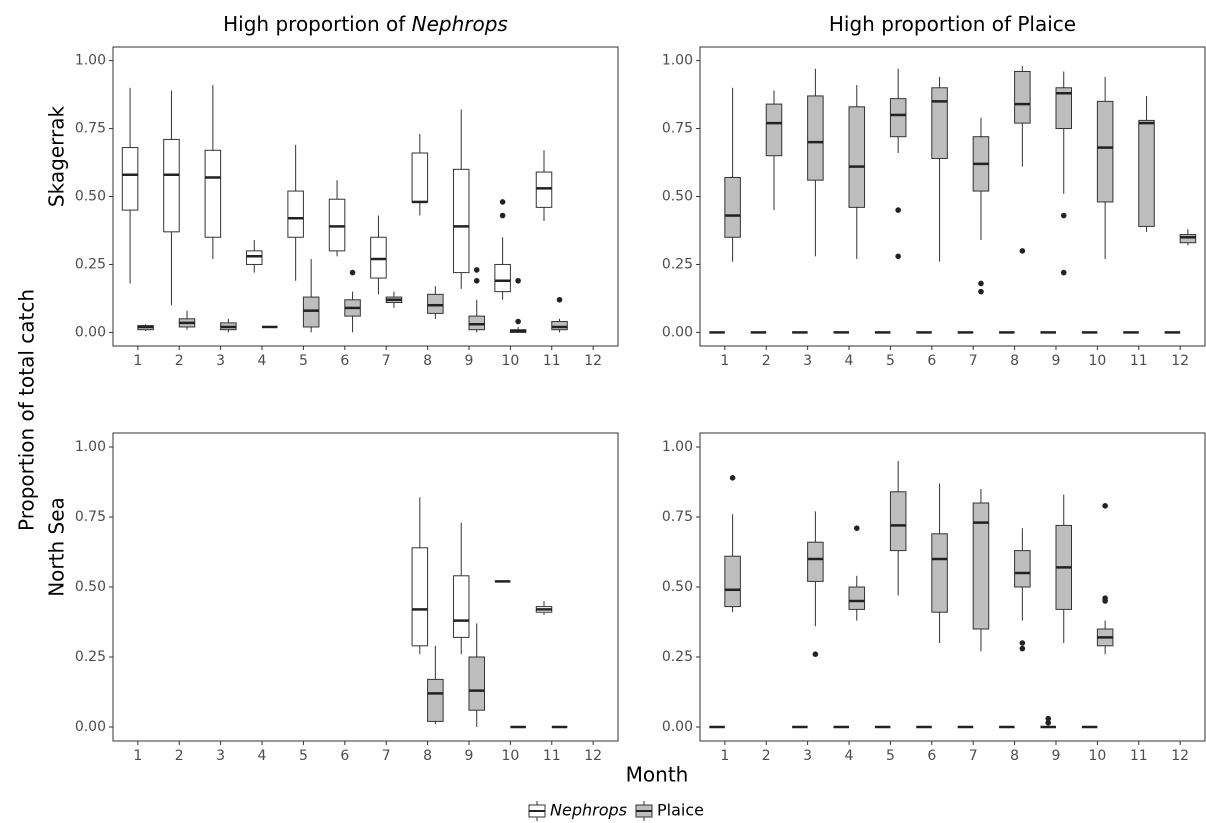 The height and width of the screenshot is (823, 1206). I want to click on row-label: Skagerrak, so click(57, 157).